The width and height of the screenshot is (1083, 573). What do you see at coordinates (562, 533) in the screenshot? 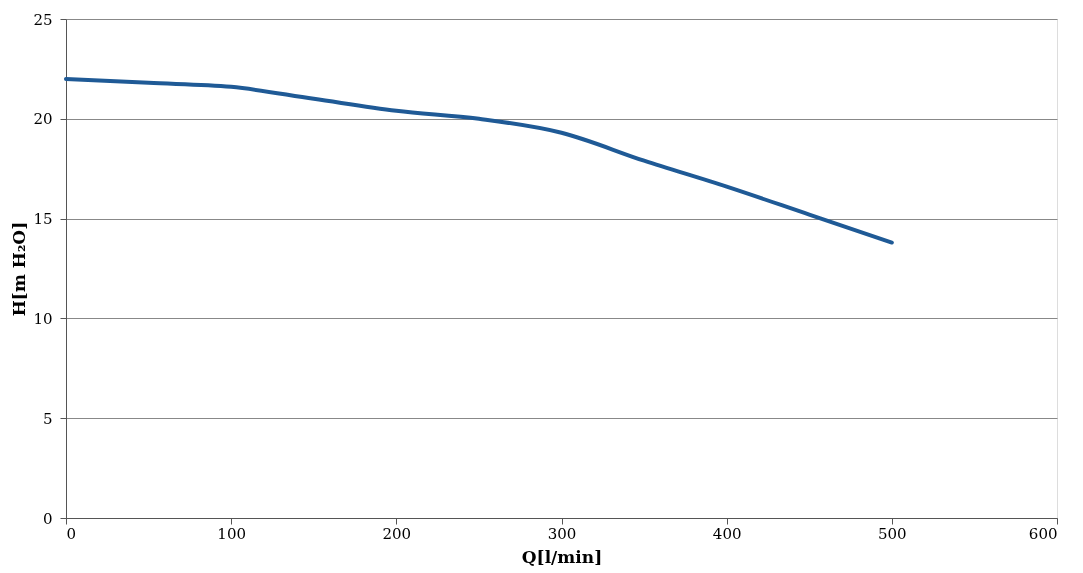
I see `x-tick-label: 300` at bounding box center [562, 533].